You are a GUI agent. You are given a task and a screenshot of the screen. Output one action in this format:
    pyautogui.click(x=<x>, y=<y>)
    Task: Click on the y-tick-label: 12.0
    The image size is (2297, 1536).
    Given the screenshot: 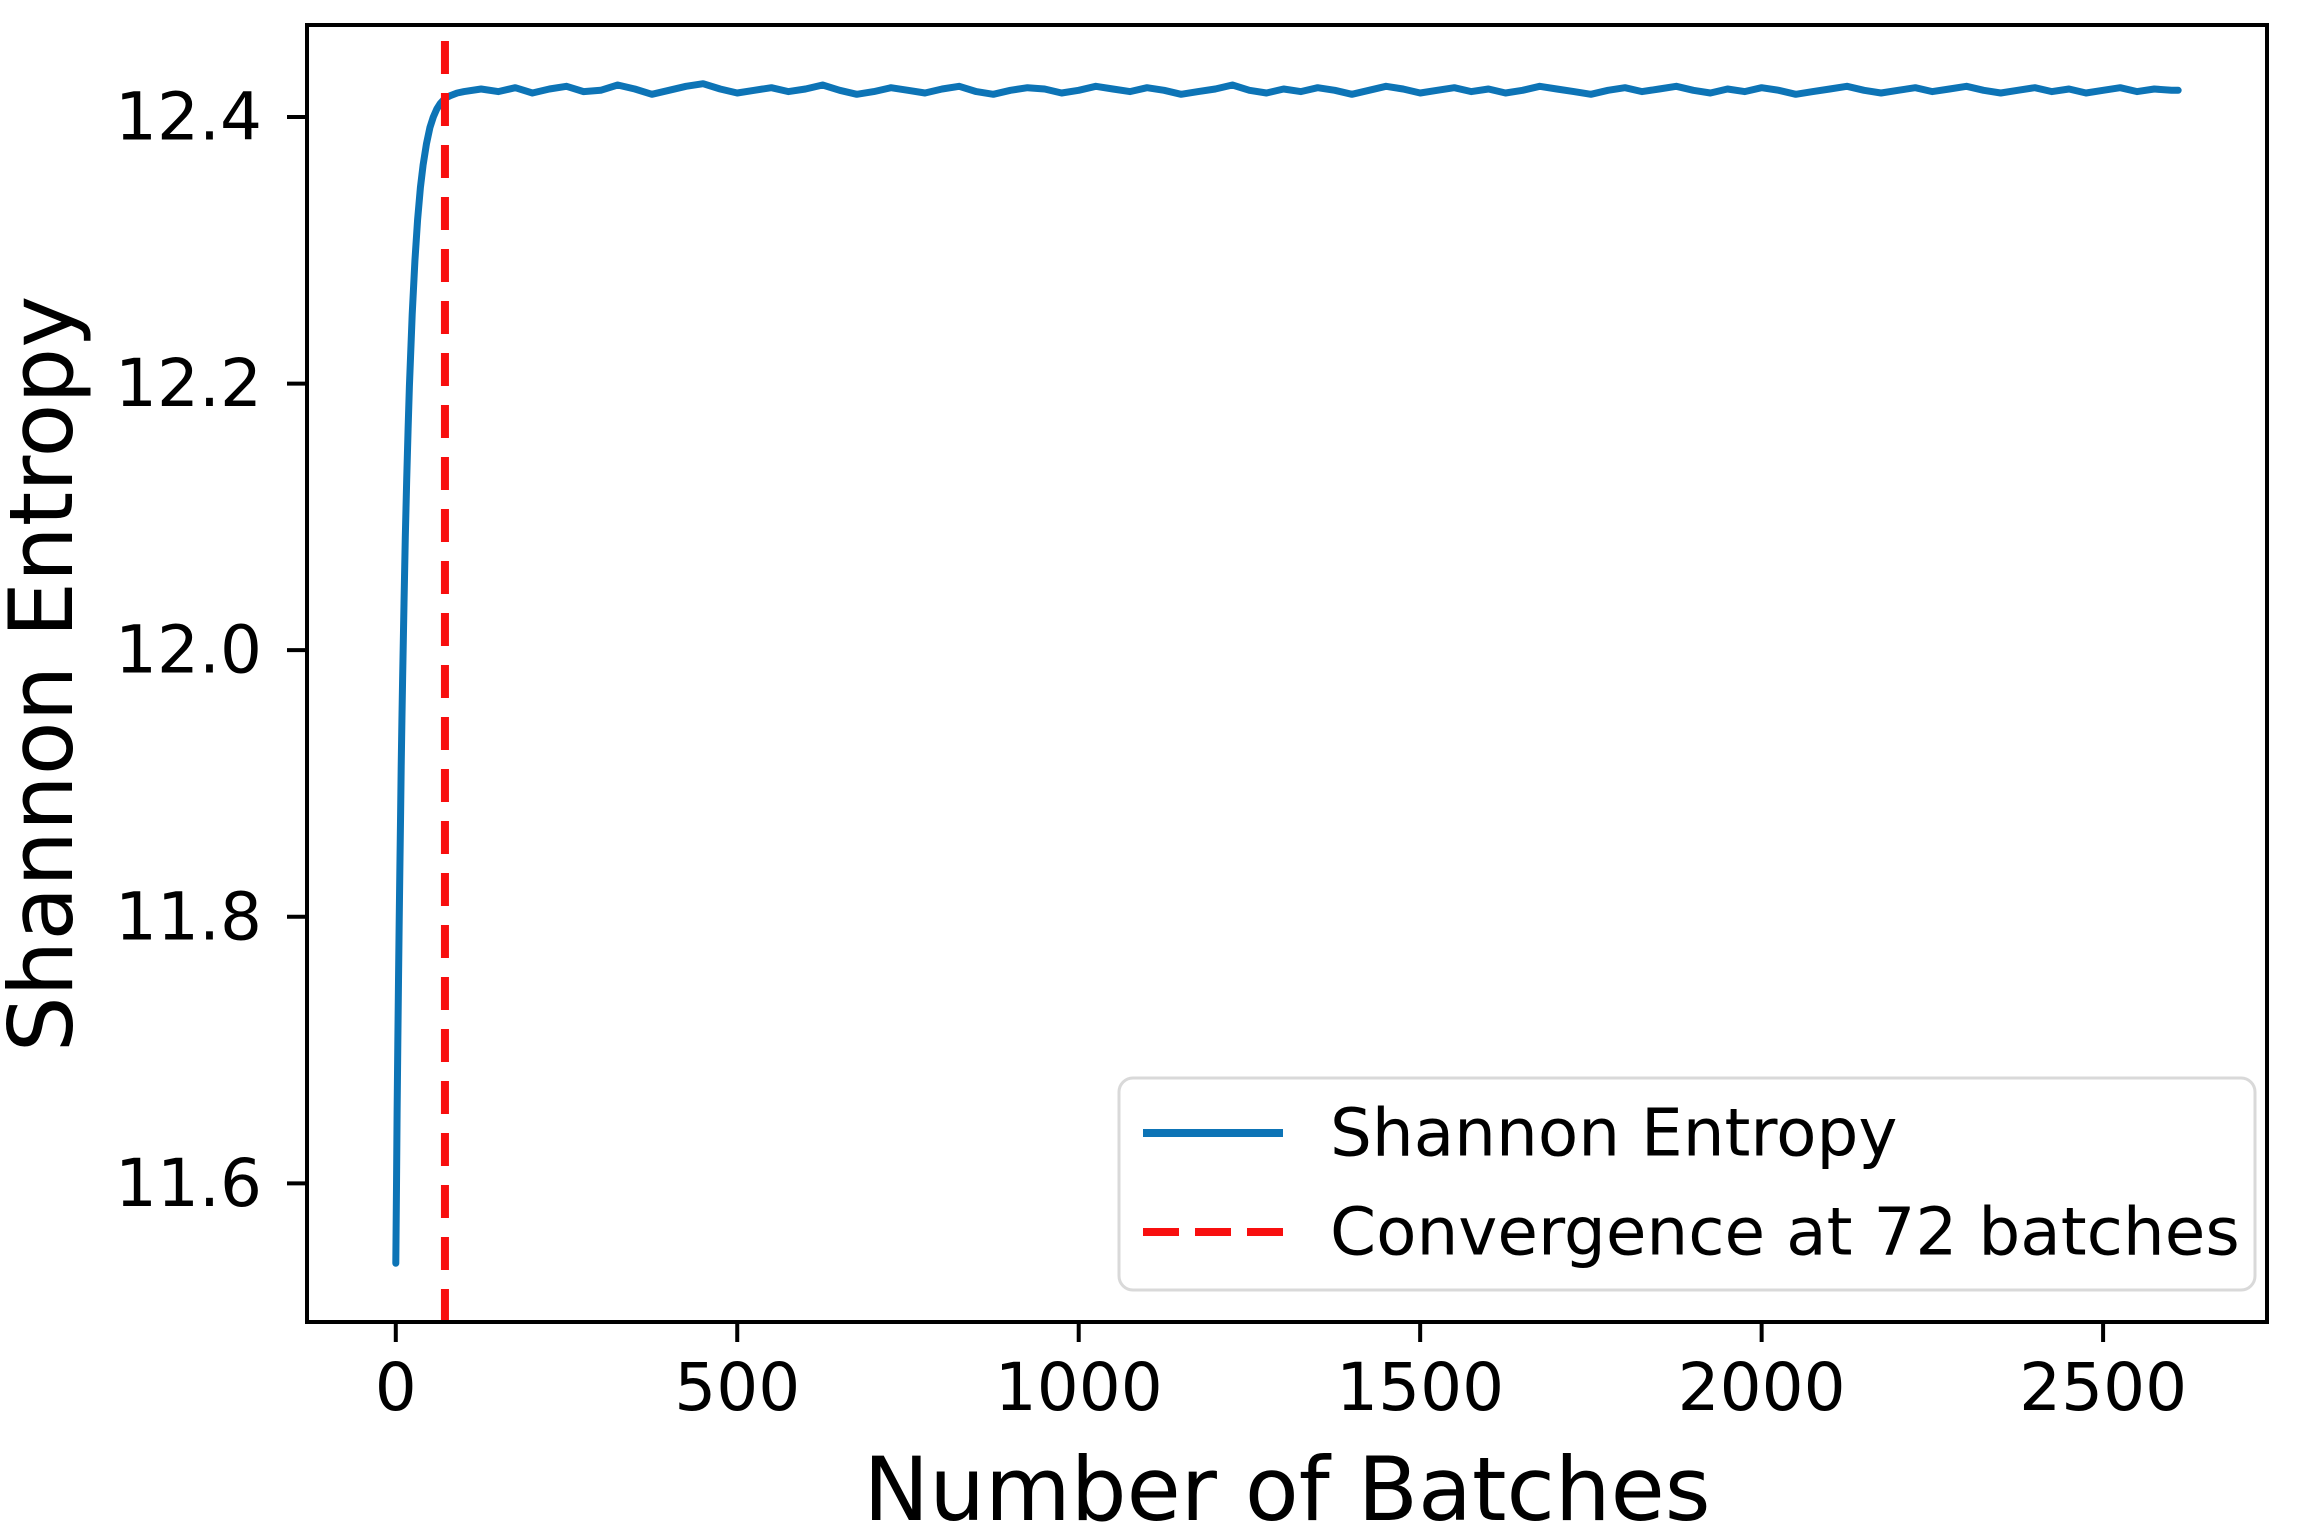 What is the action you would take?
    pyautogui.click(x=188, y=650)
    